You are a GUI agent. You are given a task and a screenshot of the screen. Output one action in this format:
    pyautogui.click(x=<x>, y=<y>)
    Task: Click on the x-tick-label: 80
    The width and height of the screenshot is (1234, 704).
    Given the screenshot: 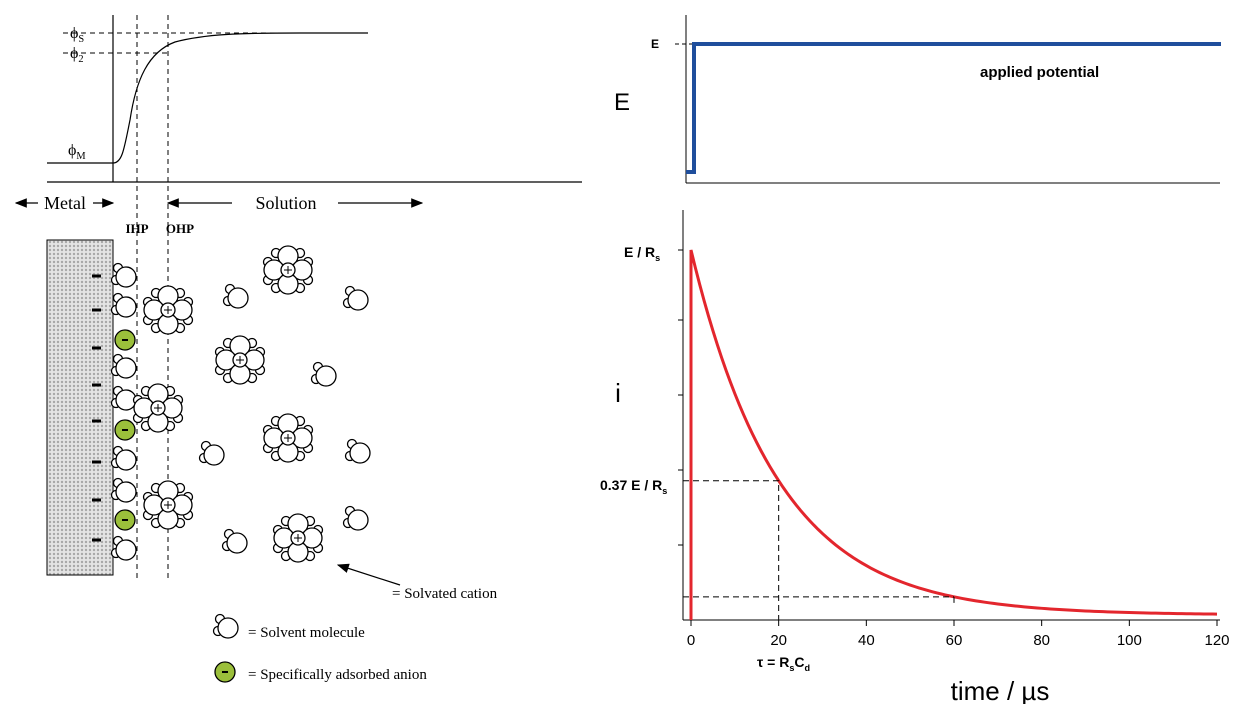 What is the action you would take?
    pyautogui.click(x=1041, y=640)
    